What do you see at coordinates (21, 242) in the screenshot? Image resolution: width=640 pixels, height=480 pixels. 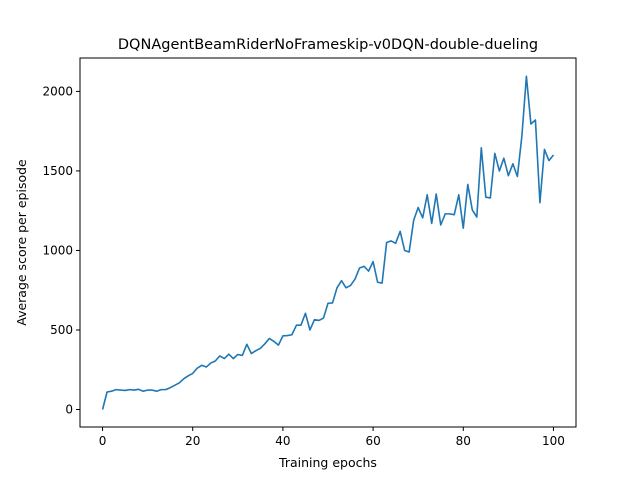 I see `y-axis-label: Average score per episode` at bounding box center [21, 242].